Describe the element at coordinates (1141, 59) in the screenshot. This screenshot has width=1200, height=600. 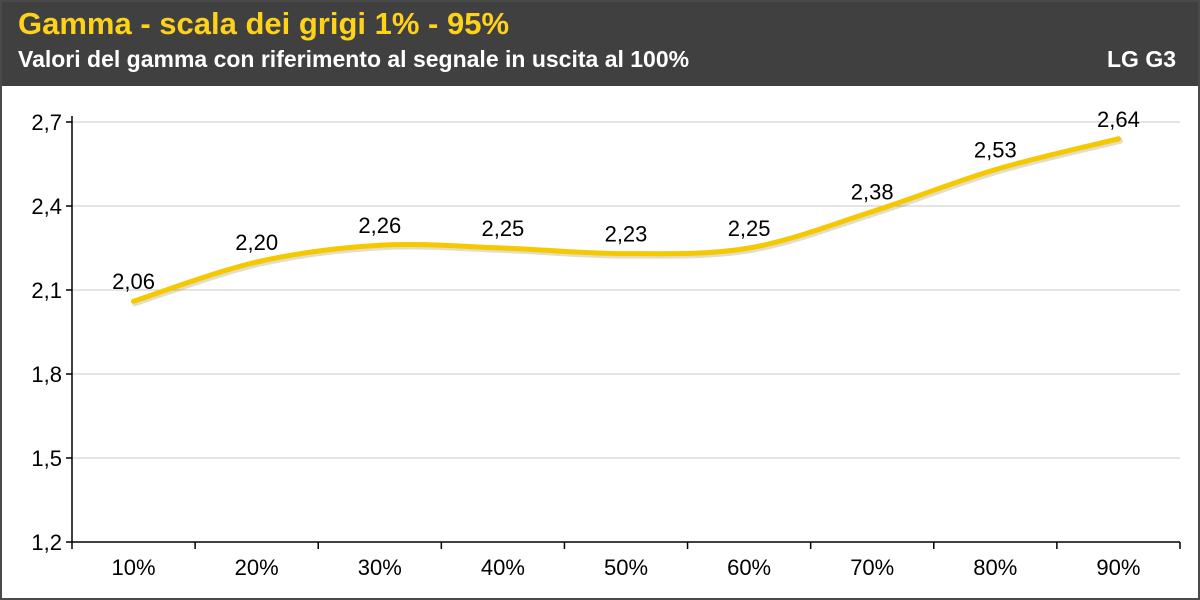
I see `device-label: LG G3` at that location.